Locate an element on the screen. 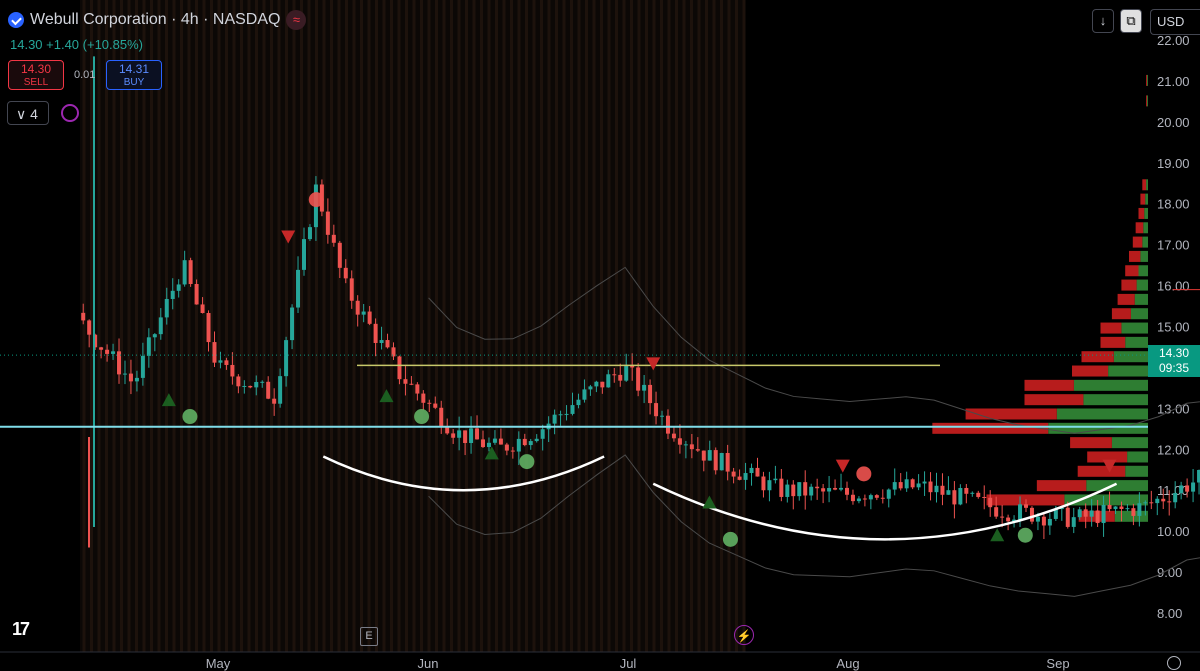 Image resolution: width=1200 pixels, height=671 pixels. buy-price: 14.31 is located at coordinates (134, 69).